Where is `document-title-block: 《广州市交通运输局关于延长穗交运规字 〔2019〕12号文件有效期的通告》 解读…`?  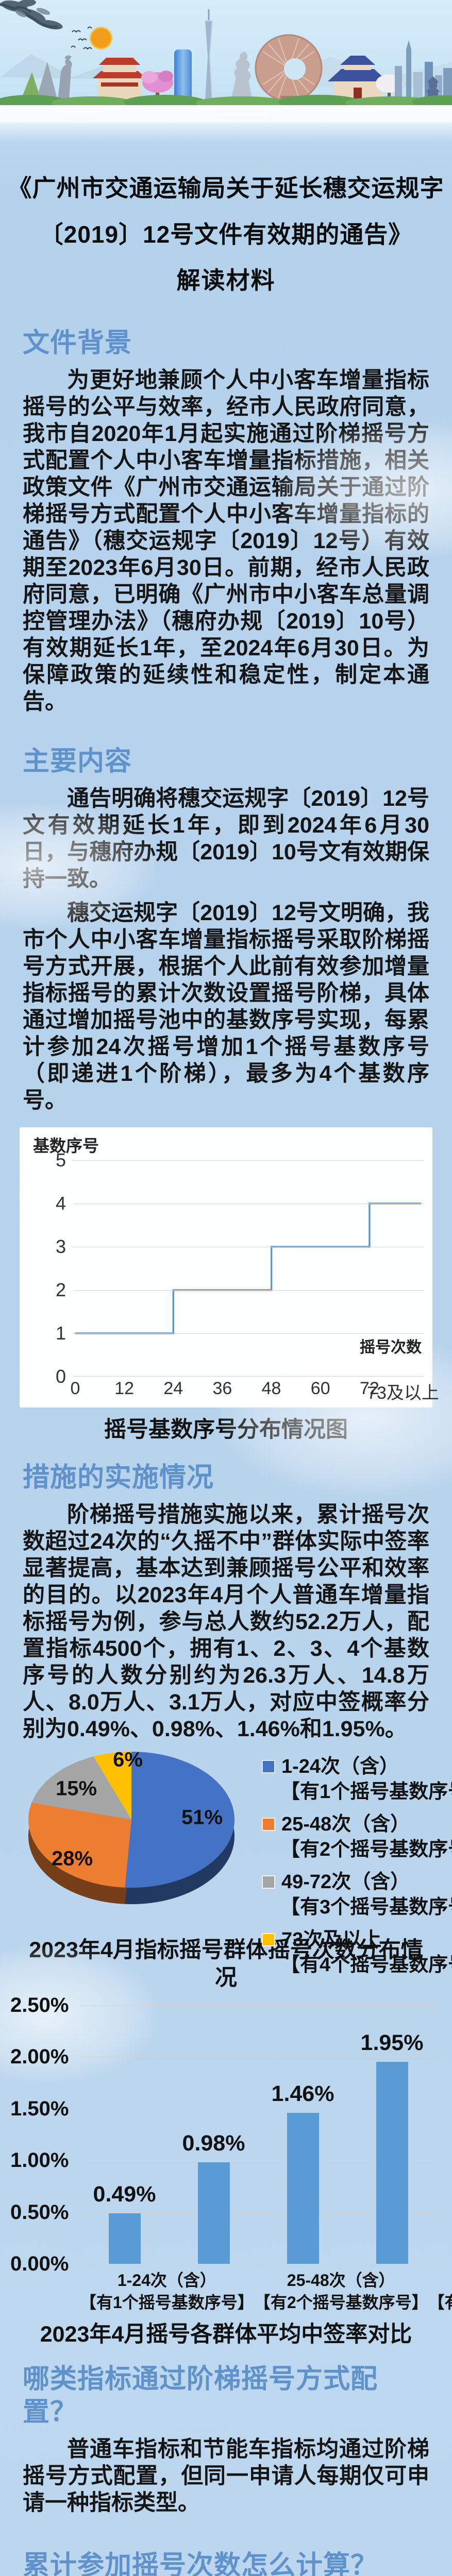
document-title-block: 《广州市交通运输局关于延长穗交运规字 〔2019〕12号文件有效期的通告》 解读… is located at coordinates (226, 234).